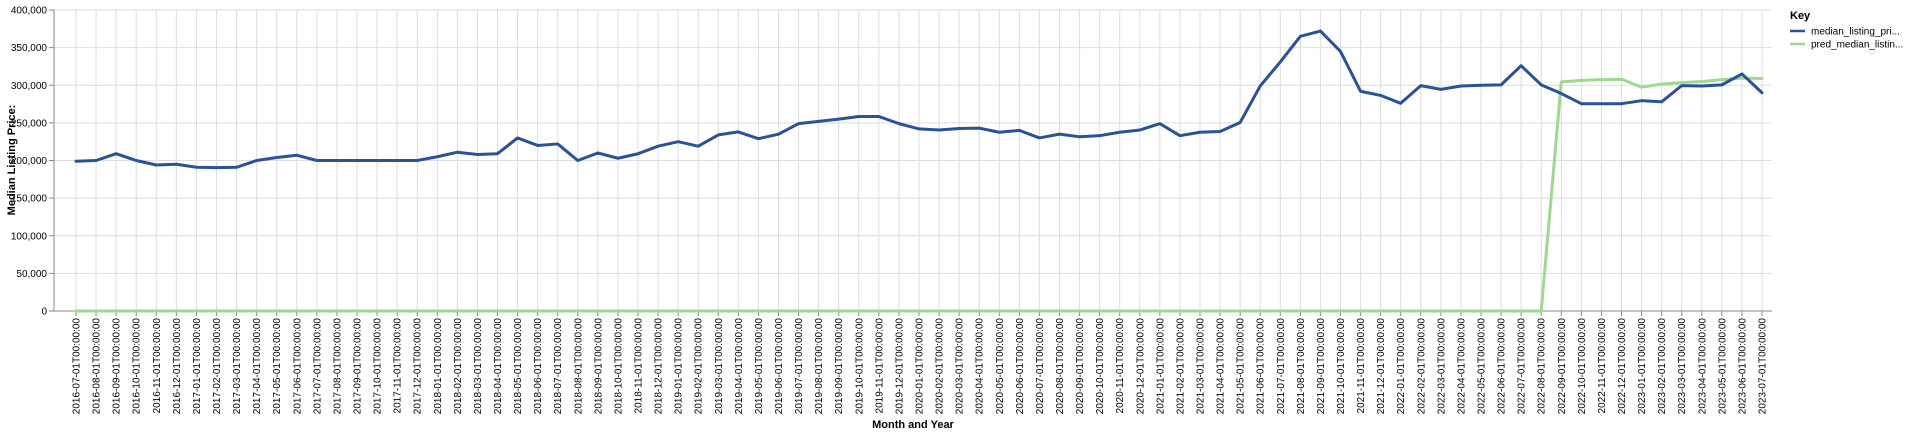 The height and width of the screenshot is (434, 1920). What do you see at coordinates (518, 366) in the screenshot?
I see `x-tick-label: 2018-05-01T00:00:00` at bounding box center [518, 366].